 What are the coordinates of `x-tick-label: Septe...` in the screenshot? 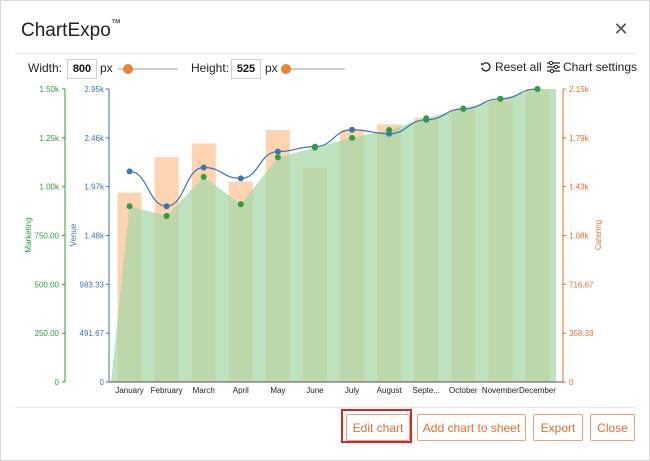 It's located at (426, 390).